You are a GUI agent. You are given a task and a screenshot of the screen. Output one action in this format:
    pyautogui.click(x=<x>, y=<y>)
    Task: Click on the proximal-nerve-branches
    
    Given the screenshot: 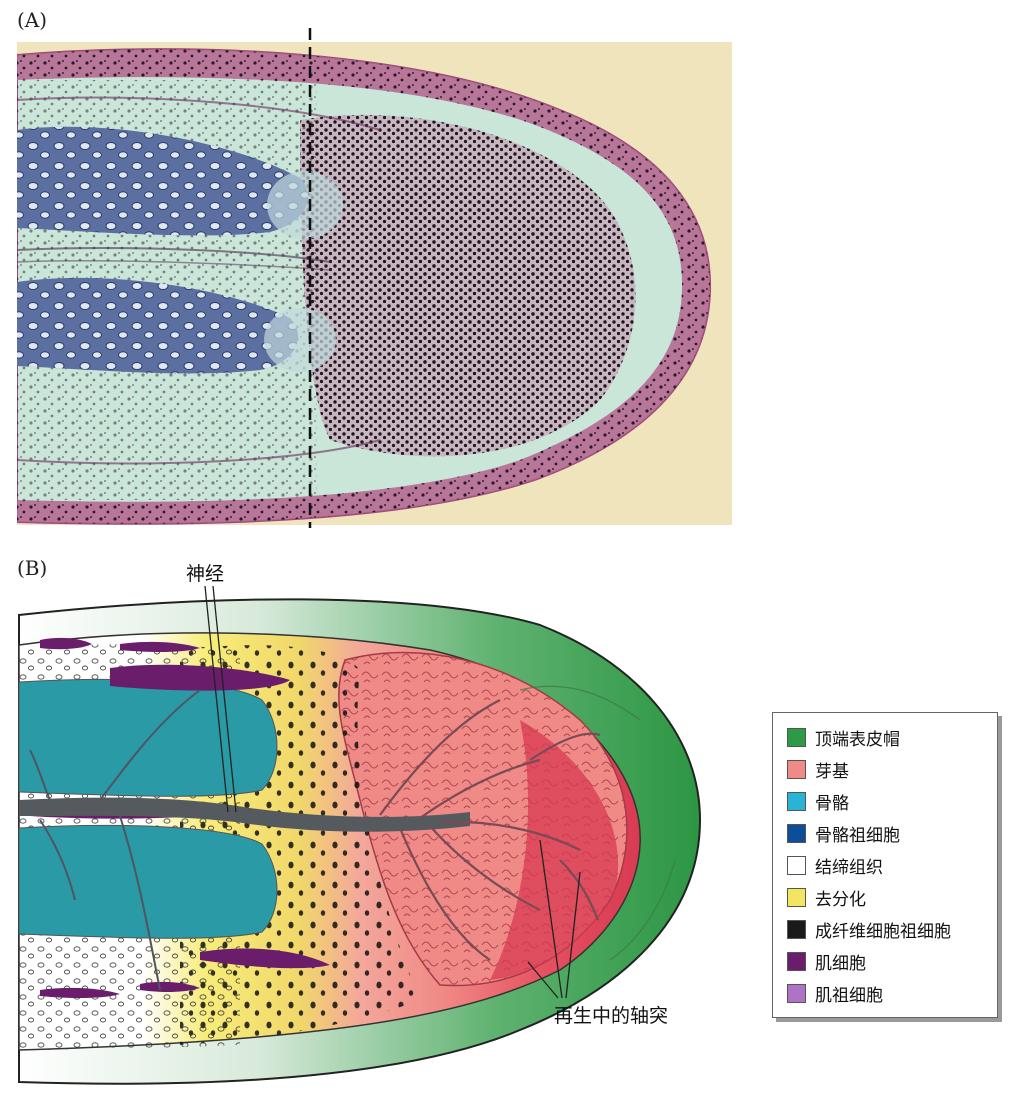 What is the action you would take?
    pyautogui.click(x=115, y=840)
    